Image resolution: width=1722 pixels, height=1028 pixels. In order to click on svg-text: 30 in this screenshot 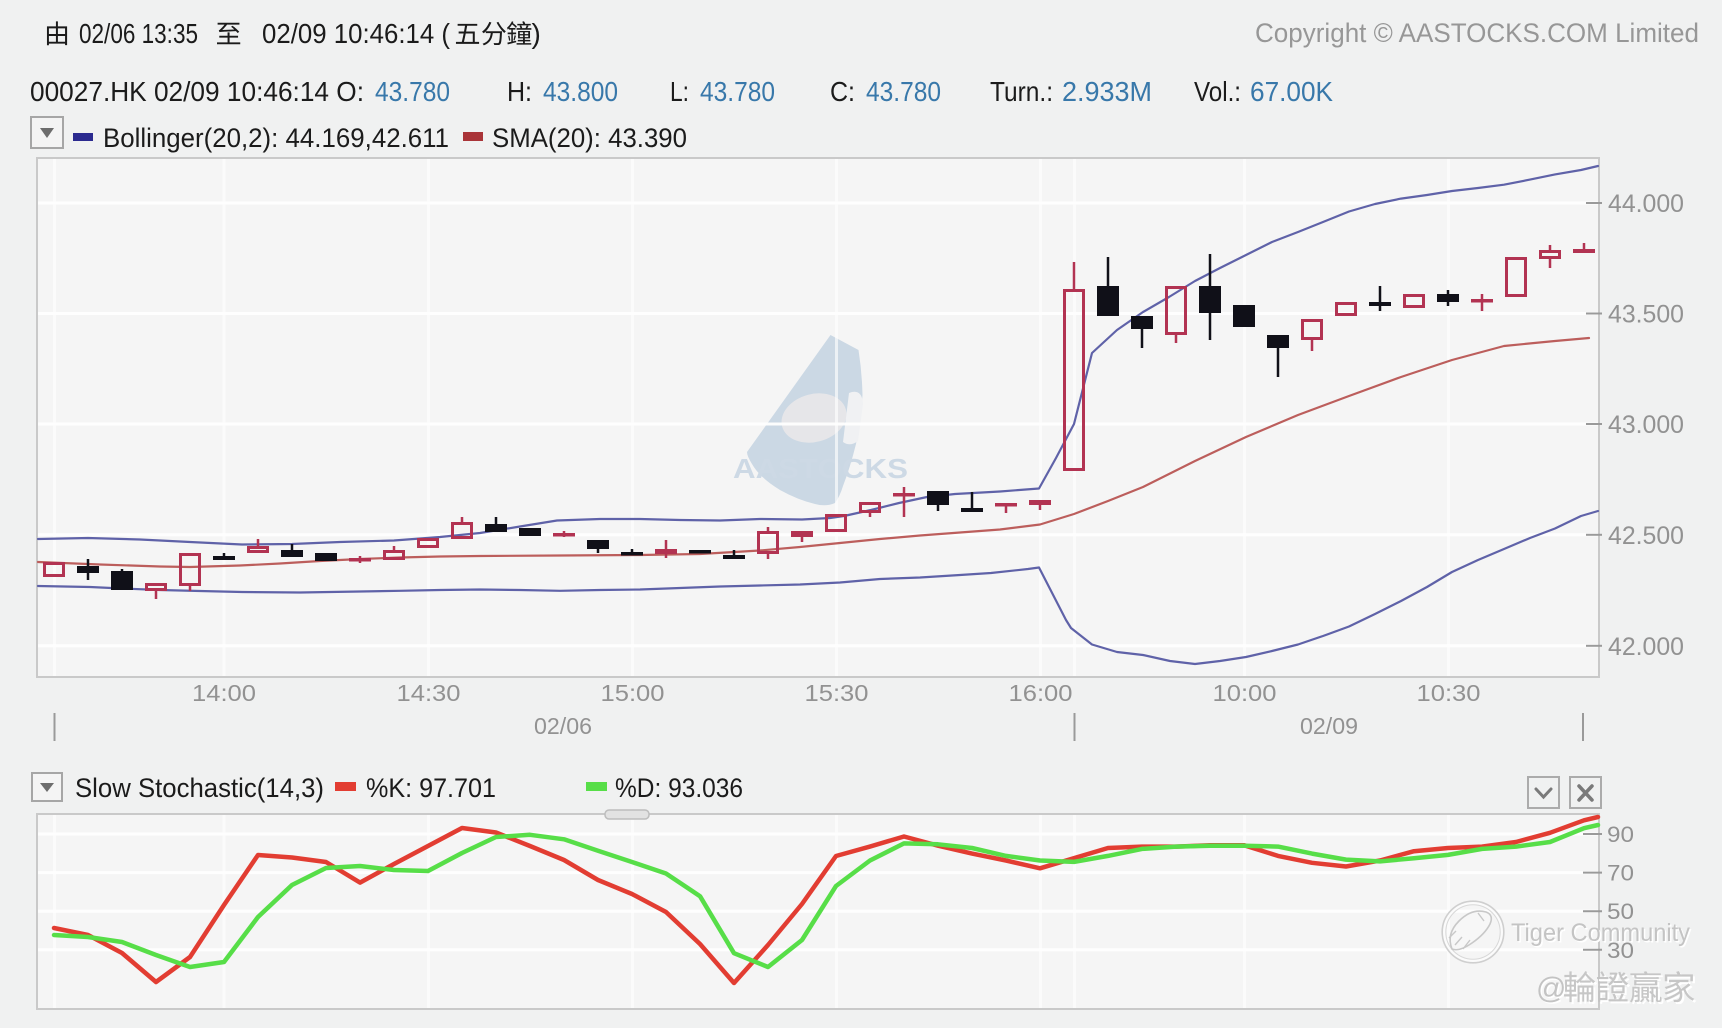, I will do `click(1620, 950)`.